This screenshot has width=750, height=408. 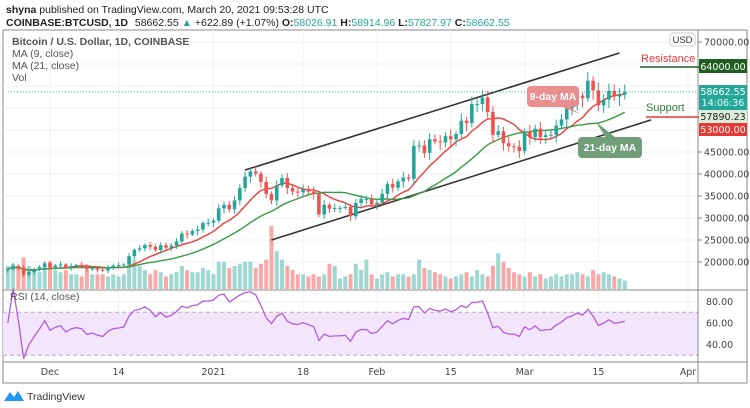 What do you see at coordinates (726, 219) in the screenshot?
I see `price-tick: 30000.00` at bounding box center [726, 219].